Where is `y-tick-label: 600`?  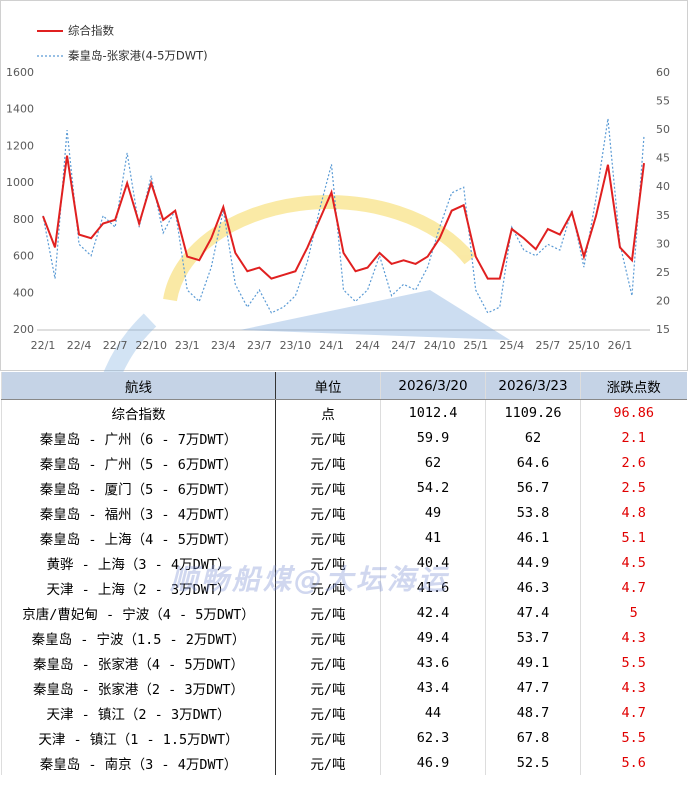 y-tick-label: 600 is located at coordinates (23, 256).